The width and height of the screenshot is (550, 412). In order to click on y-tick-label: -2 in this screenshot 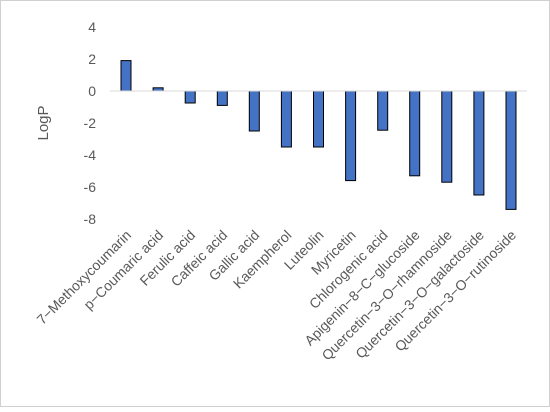, I will do `click(90, 123)`.